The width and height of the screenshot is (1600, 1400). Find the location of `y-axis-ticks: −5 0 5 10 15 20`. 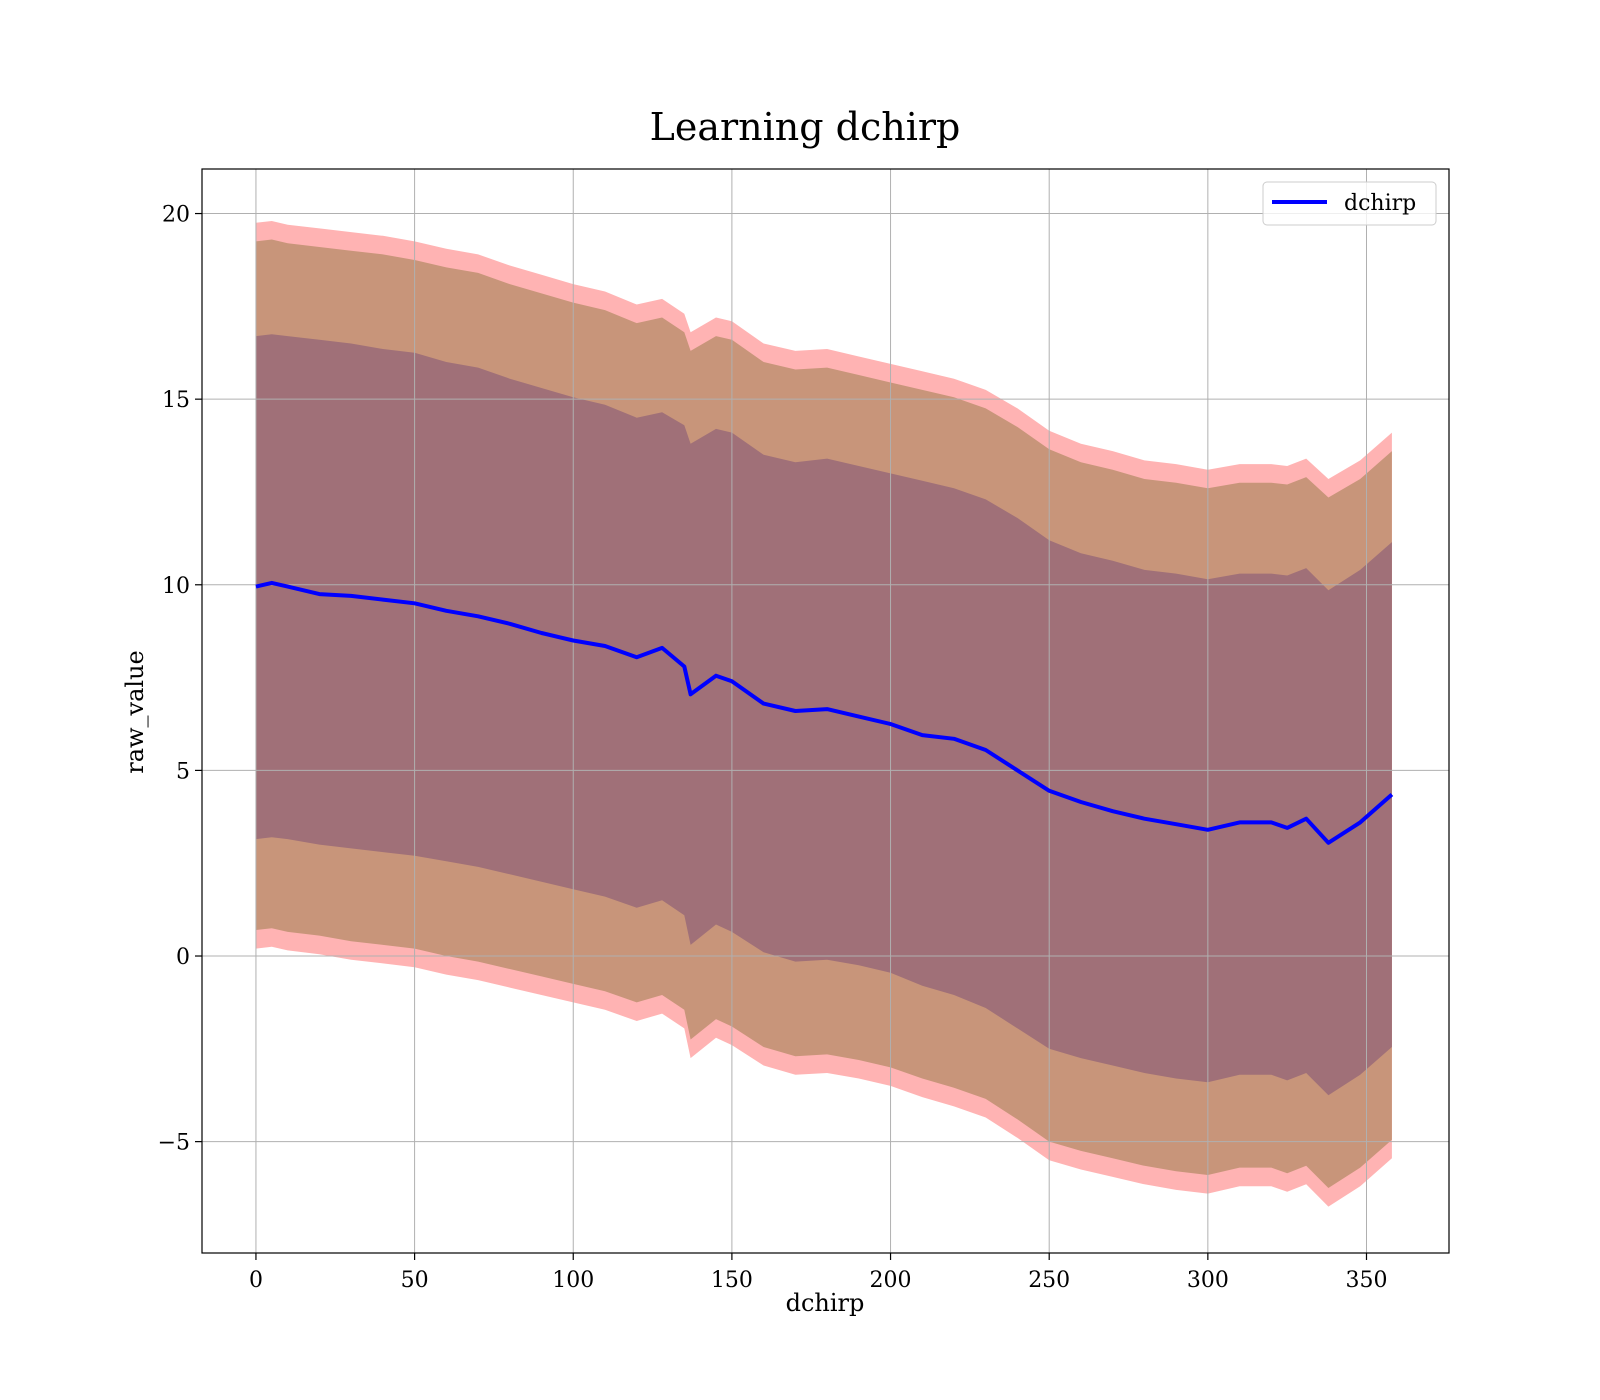

y-axis-ticks: −5 0 5 10 15 20 is located at coordinates (180, 679).